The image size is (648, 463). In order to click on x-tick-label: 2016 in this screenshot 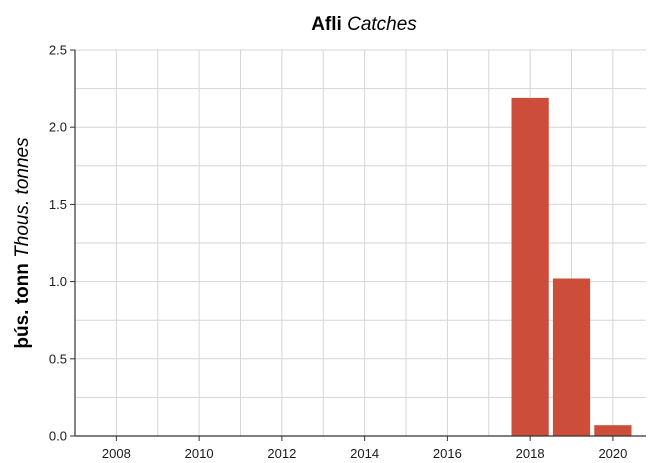, I will do `click(447, 453)`.